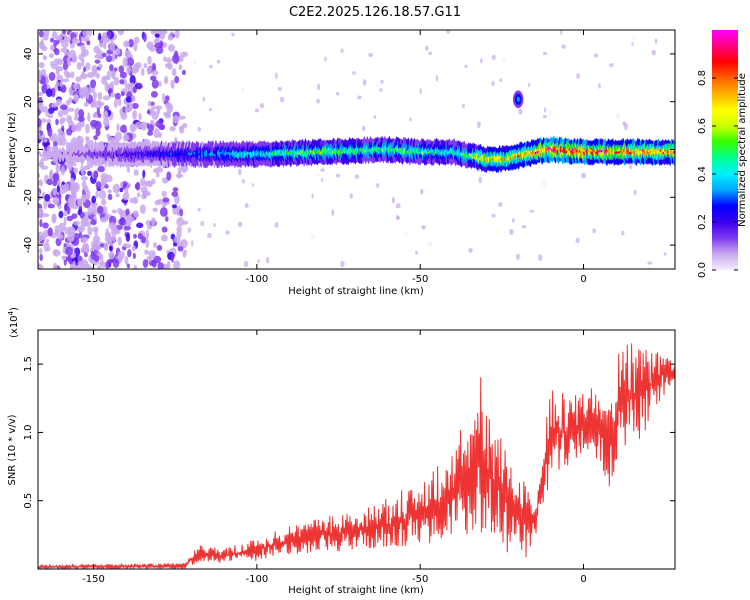  Describe the element at coordinates (257, 279) in the screenshot. I see `x-tick-label: -100` at that location.